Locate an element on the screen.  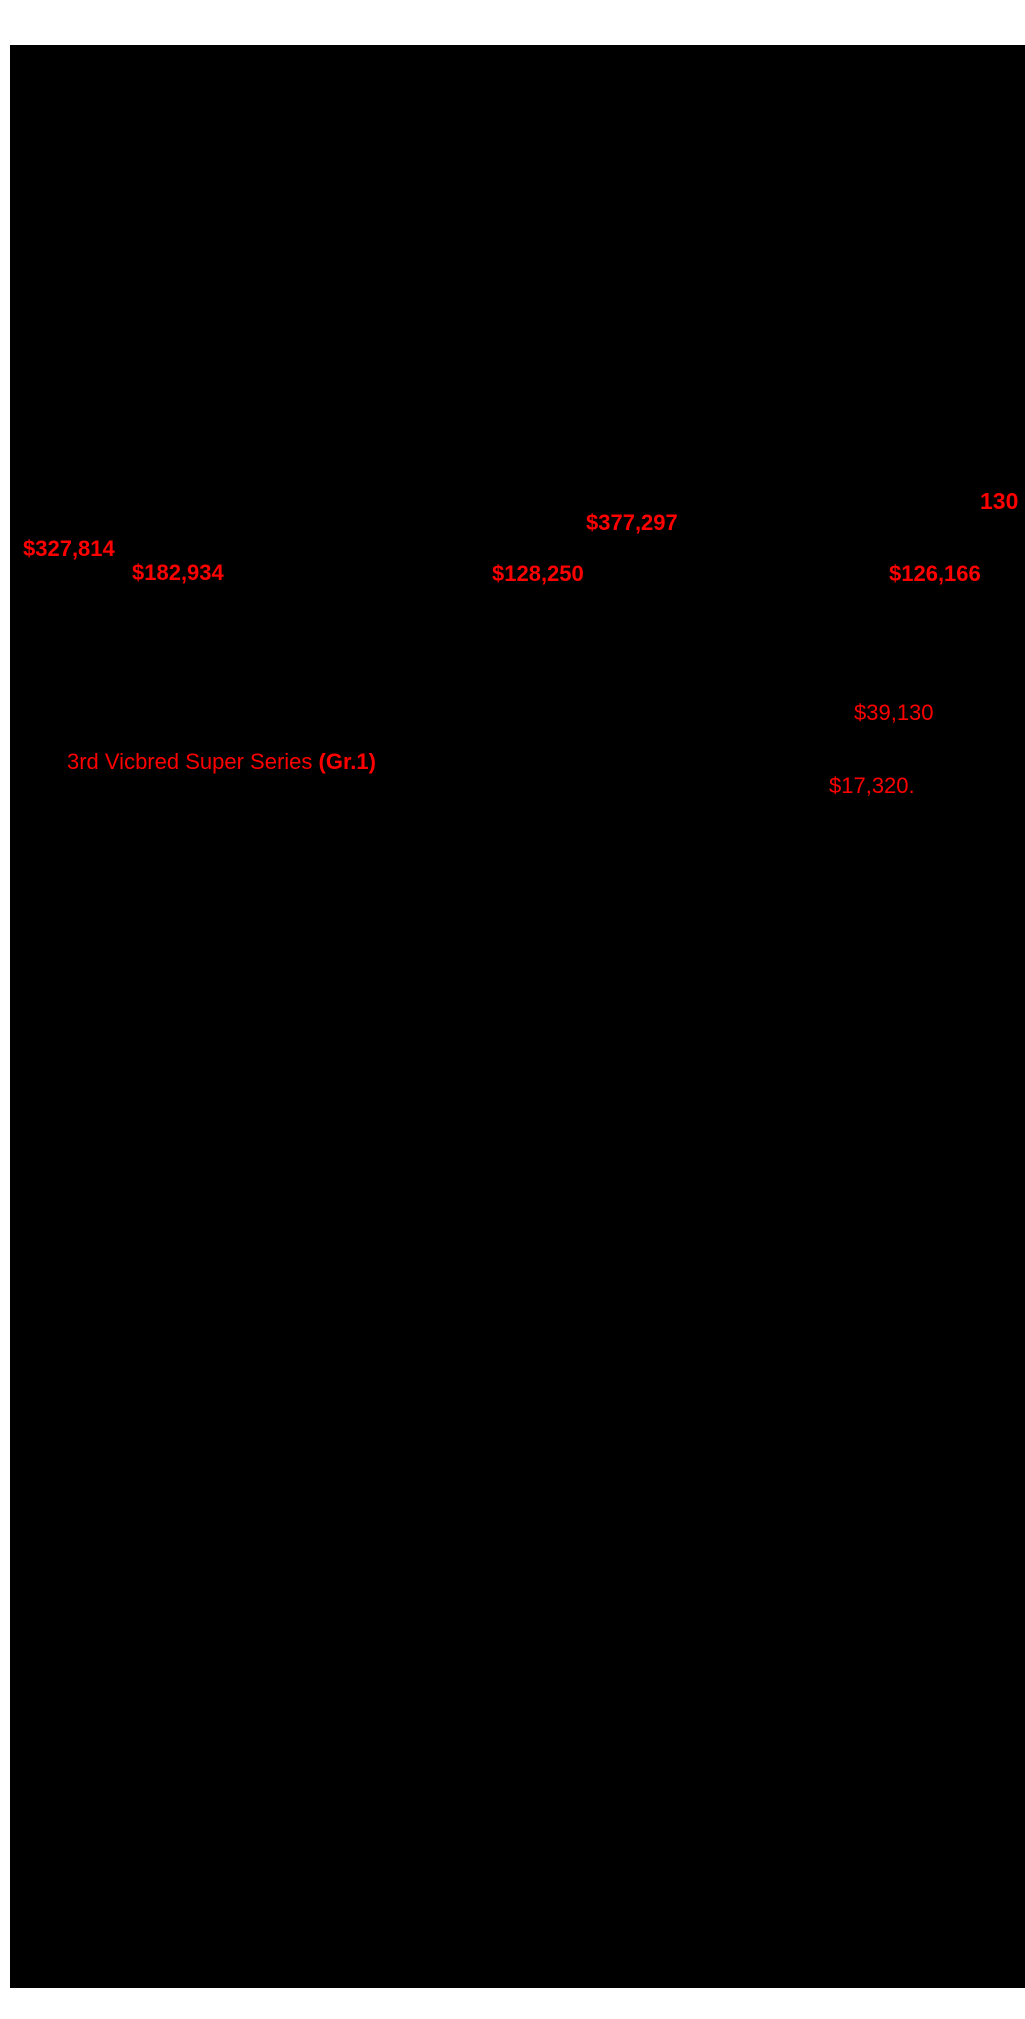
earnings-amount: $182,934 is located at coordinates (178, 572).